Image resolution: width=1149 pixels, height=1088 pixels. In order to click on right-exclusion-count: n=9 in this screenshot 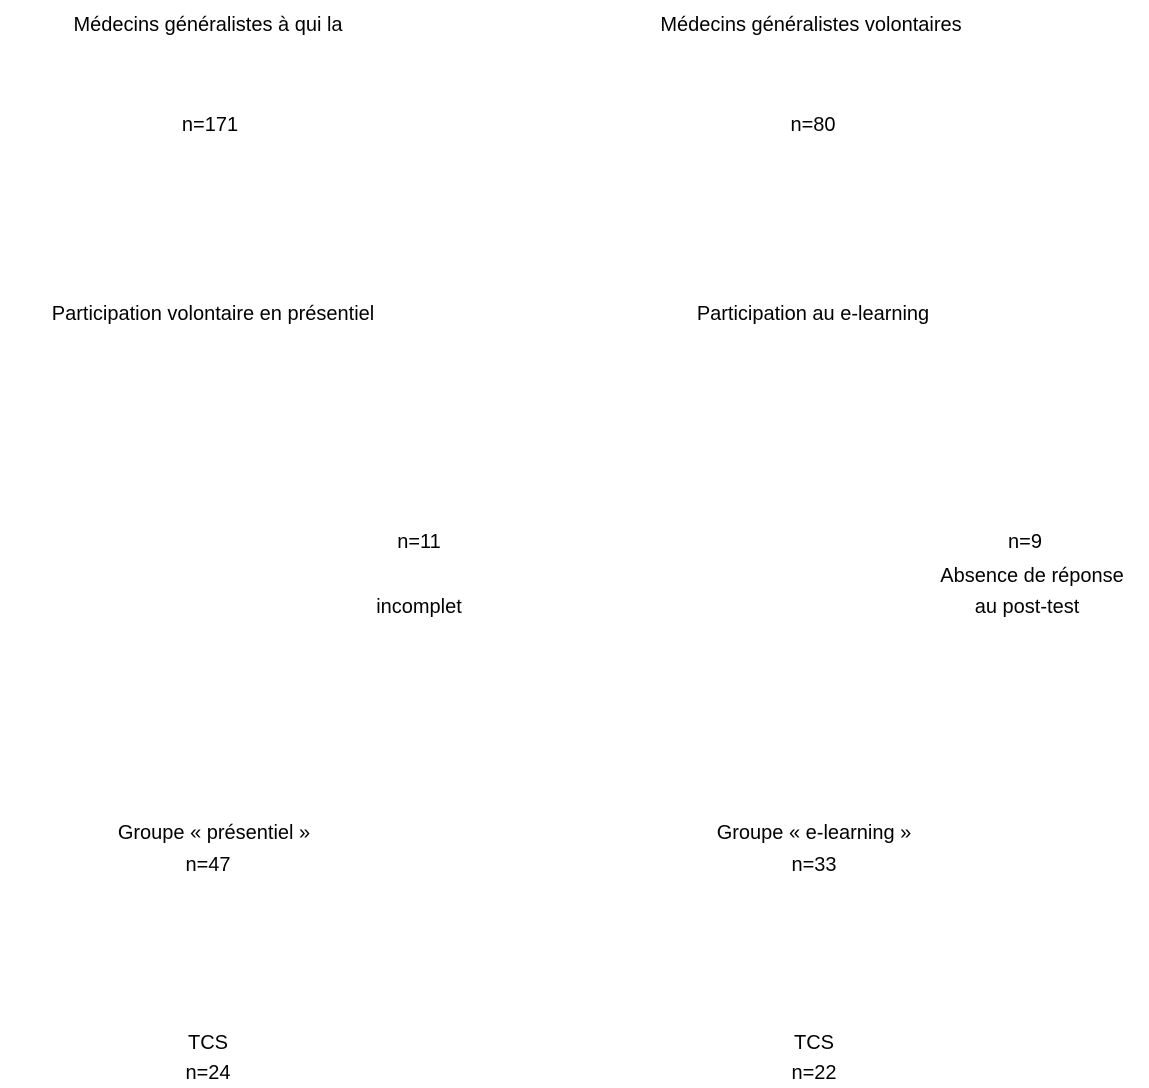, I will do `click(1025, 542)`.